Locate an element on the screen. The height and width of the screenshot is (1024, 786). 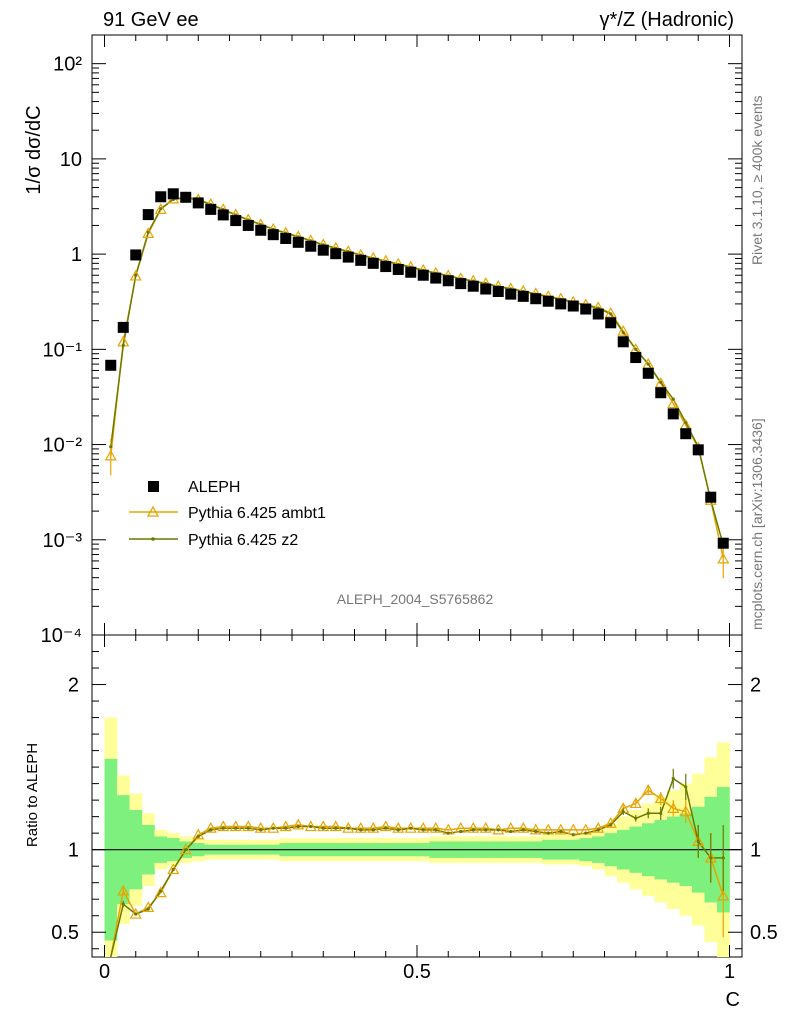
mcplots-label: mcplots.cern.ch [arXiv:1306.3436] is located at coordinates (757, 524).